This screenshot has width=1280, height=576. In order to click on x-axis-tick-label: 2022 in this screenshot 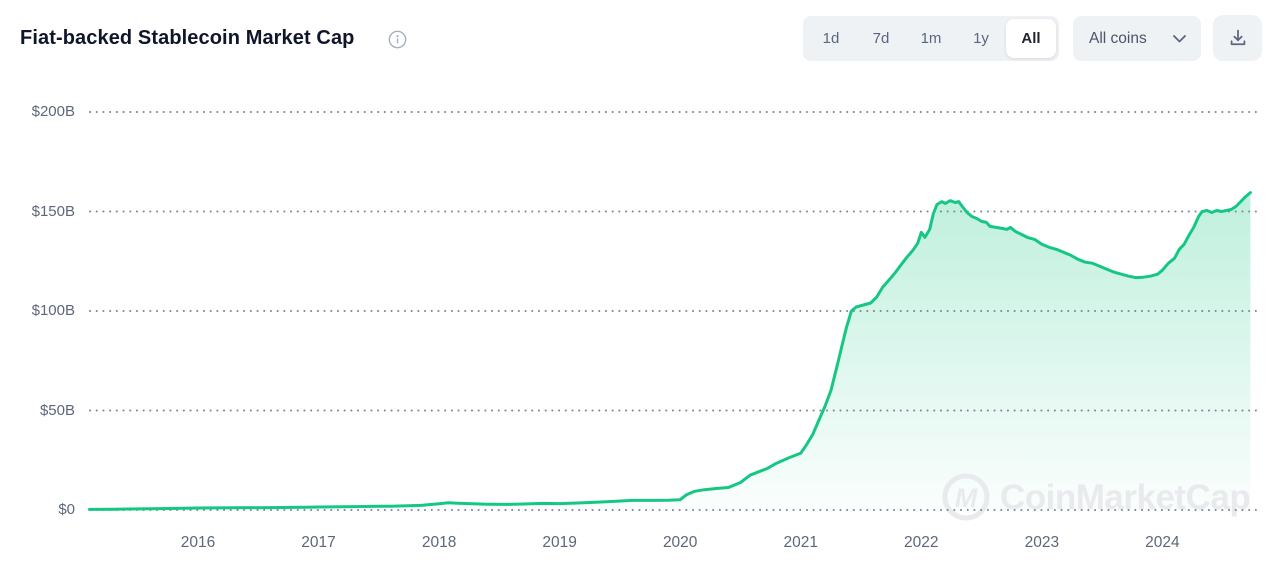, I will do `click(921, 542)`.